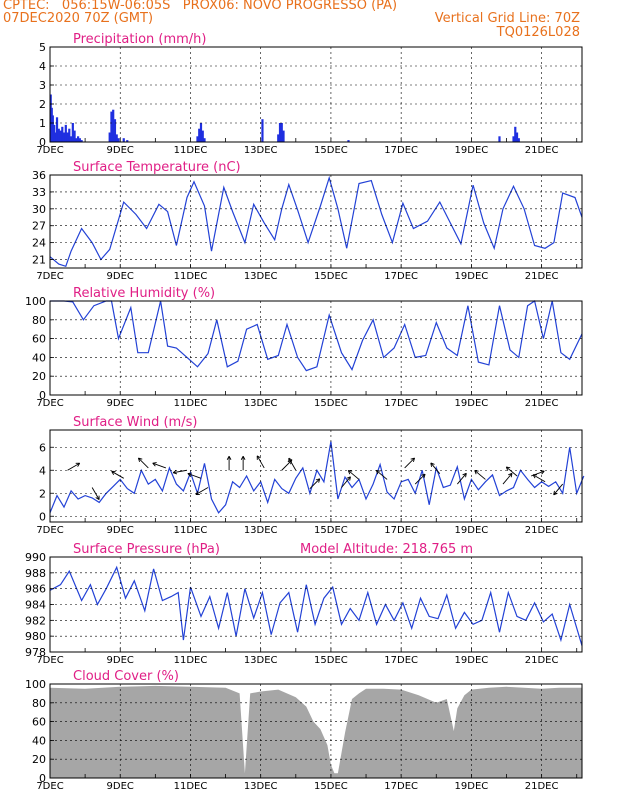 This screenshot has height=800, width=618. Describe the element at coordinates (39, 759) in the screenshot. I see `y-tick-label: 20` at that location.